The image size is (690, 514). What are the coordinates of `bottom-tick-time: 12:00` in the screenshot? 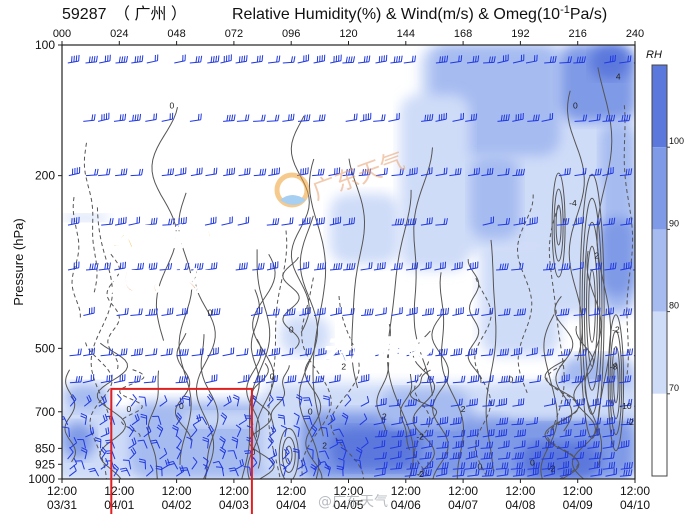 It's located at (62, 491).